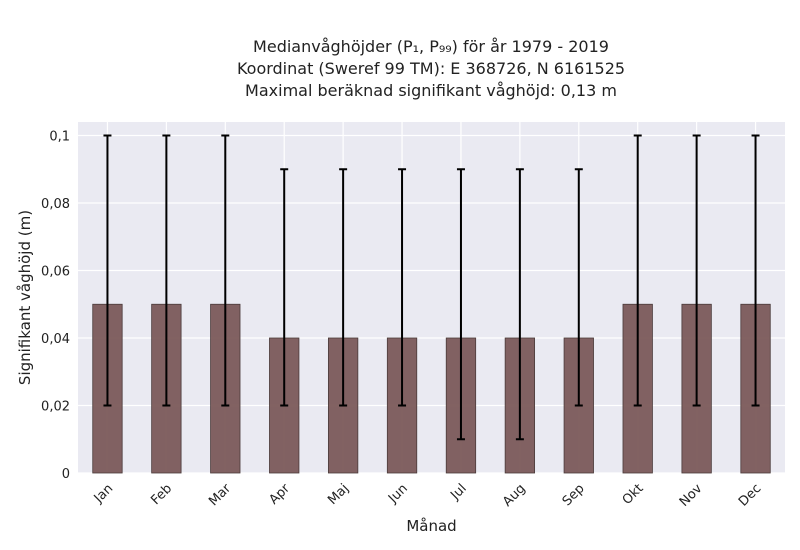 The image size is (800, 550). What do you see at coordinates (66, 474) in the screenshot?
I see `y-tick-label: 0` at bounding box center [66, 474].